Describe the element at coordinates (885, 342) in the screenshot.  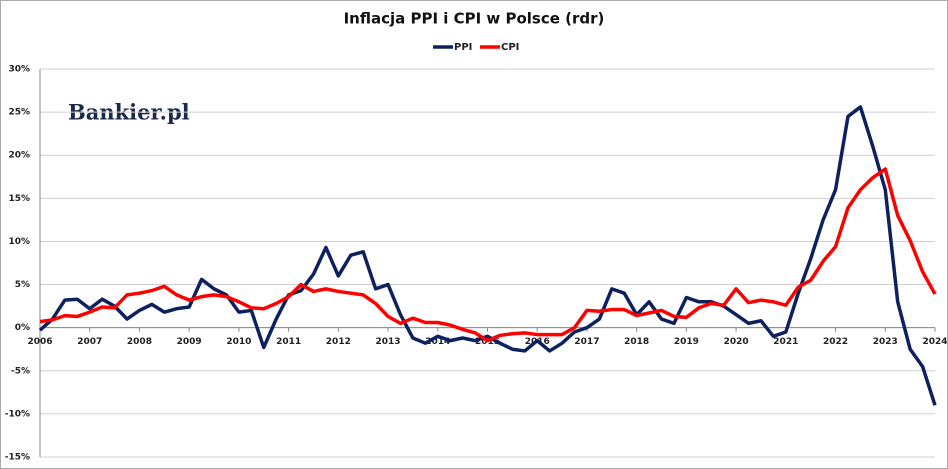
I see `x-tick-label: 2023` at that location.